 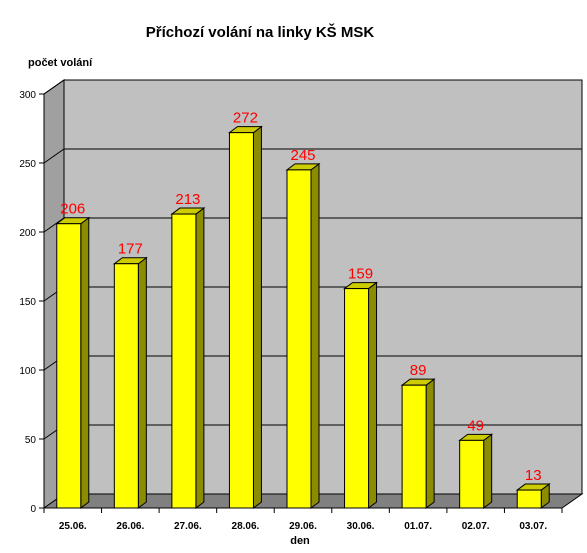 What do you see at coordinates (246, 526) in the screenshot?
I see `x-tick-label: 28.06.` at bounding box center [246, 526].